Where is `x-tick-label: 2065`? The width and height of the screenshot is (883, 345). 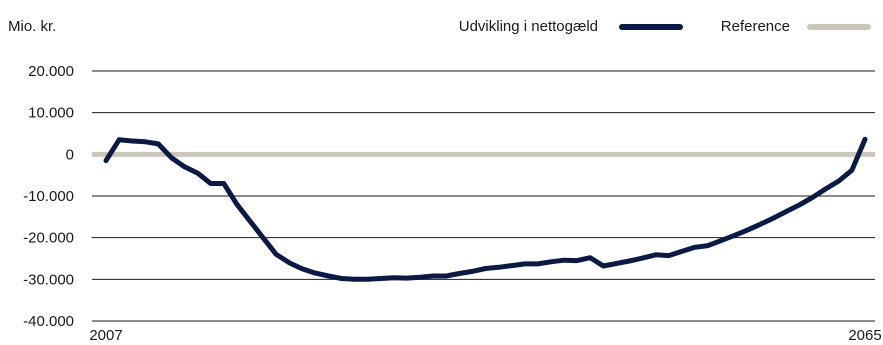
x-tick-label: 2065 is located at coordinates (864, 335).